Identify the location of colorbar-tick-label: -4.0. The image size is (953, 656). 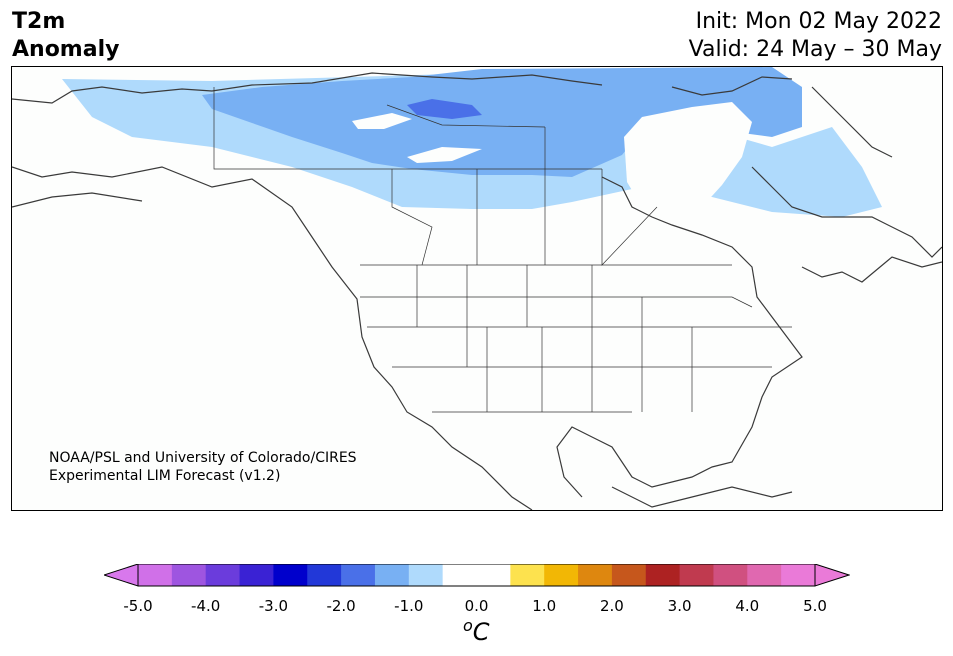
(206, 606).